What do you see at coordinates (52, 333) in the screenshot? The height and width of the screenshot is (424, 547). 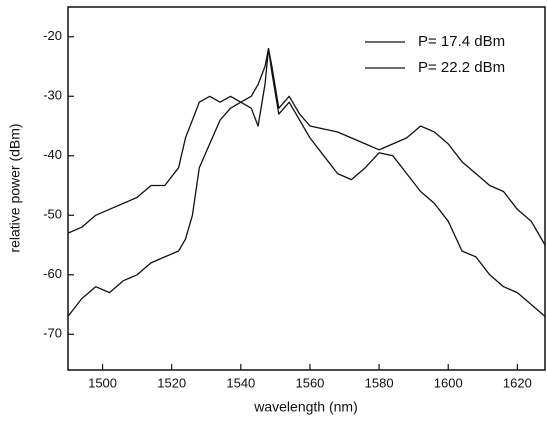 I see `y-tick-label: -70` at bounding box center [52, 333].